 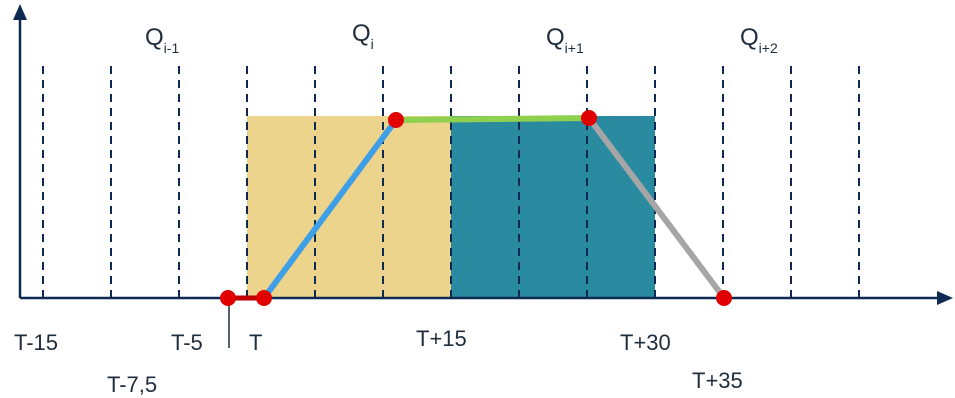 I want to click on time-label-t-minus-7-5: T-7,5, so click(x=132, y=384).